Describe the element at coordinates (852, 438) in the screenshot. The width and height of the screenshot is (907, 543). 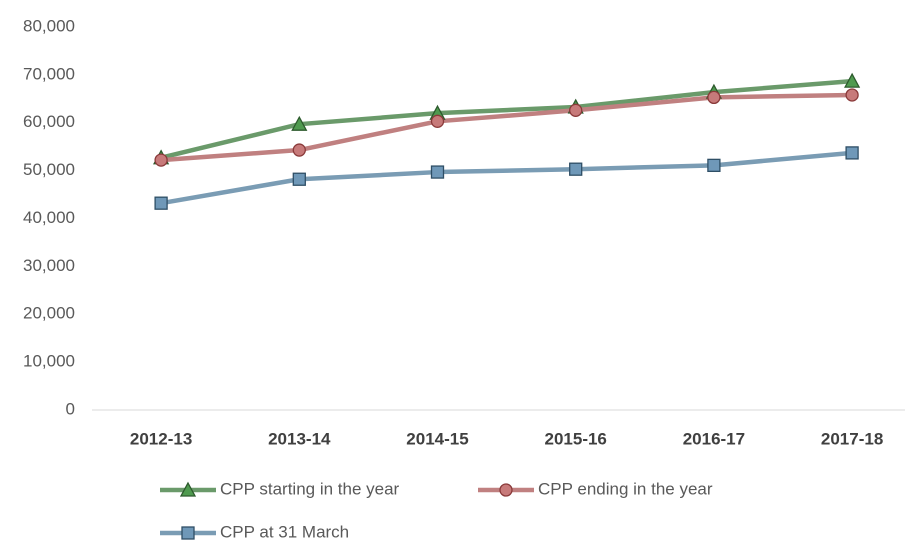
I see `x-tick-label: 2017-18` at that location.